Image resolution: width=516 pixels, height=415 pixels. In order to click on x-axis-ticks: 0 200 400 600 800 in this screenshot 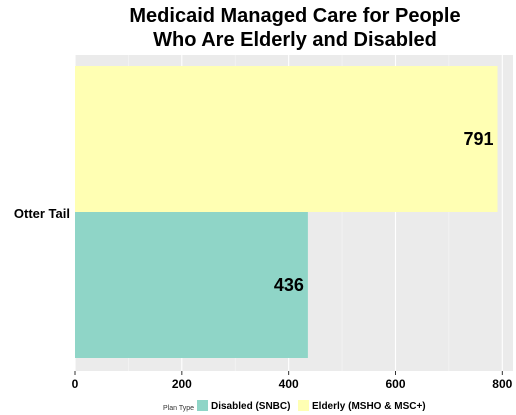, I will do `click(292, 381)`.